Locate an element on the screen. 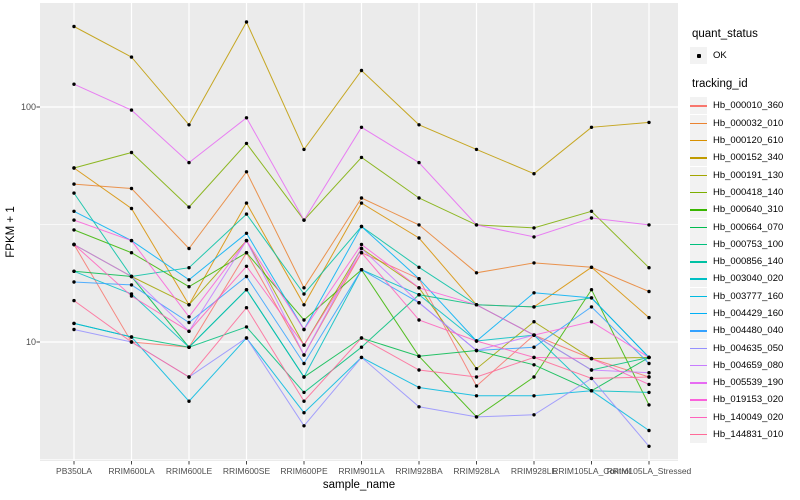  legend-item-label: Hb_004635_050 is located at coordinates (748, 348).